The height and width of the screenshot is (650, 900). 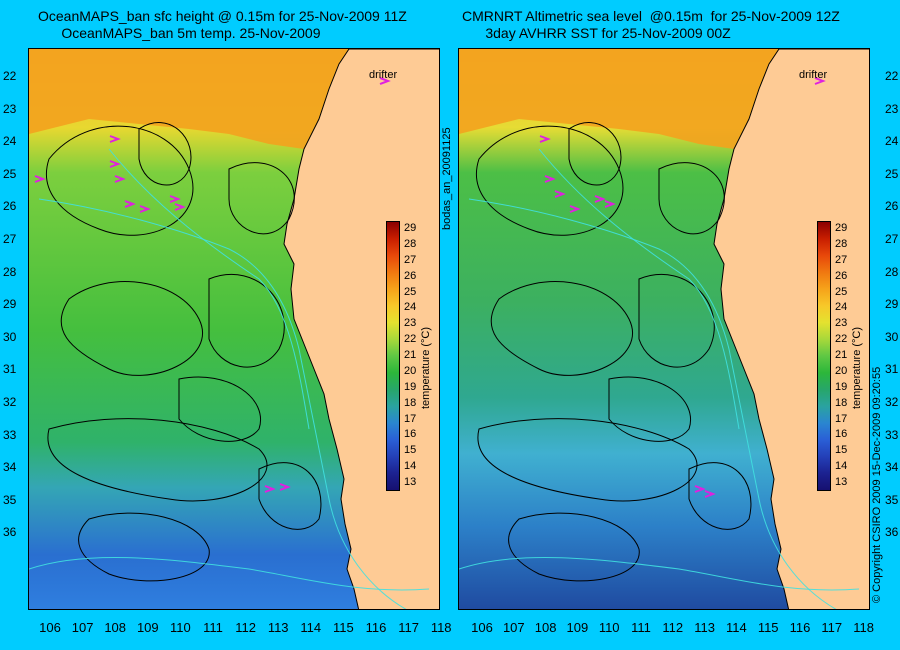 I want to click on lon-label-right: 113, so click(x=704, y=627).